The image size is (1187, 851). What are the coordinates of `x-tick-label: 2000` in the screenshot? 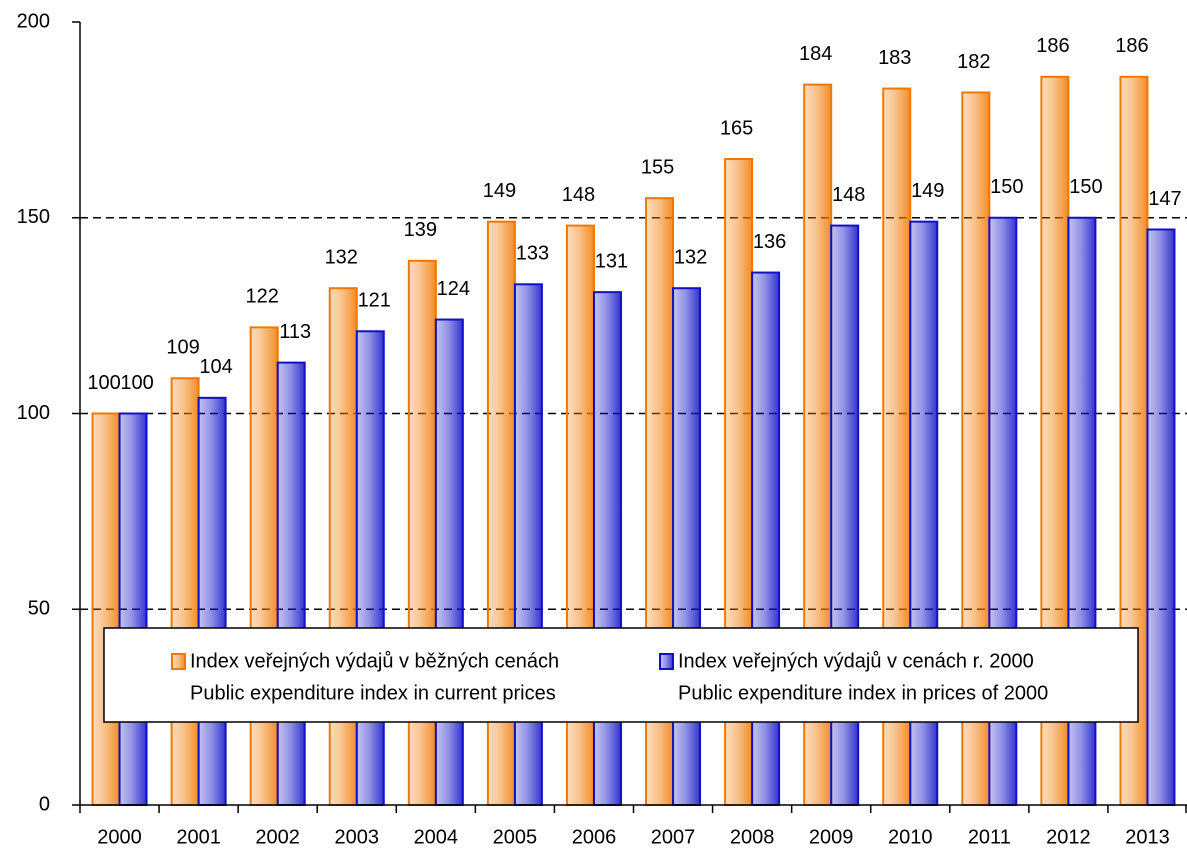 It's located at (119, 837).